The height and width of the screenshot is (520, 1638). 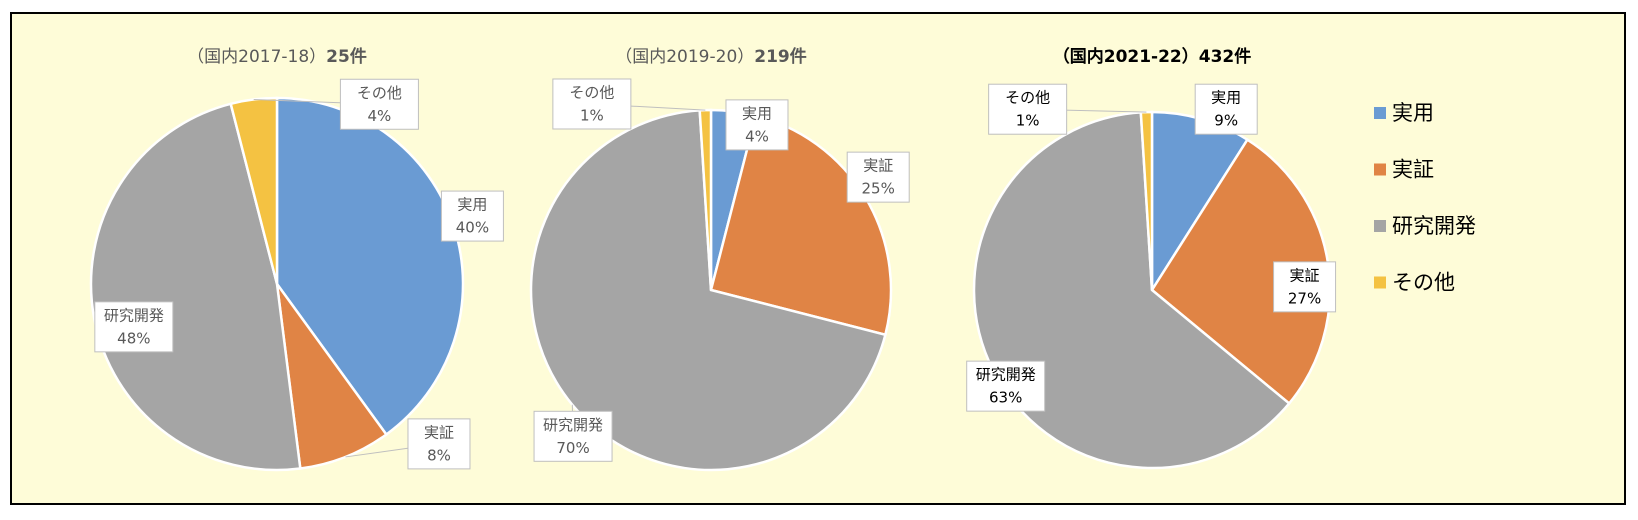 I want to click on value-label: 63%, so click(x=1005, y=398).